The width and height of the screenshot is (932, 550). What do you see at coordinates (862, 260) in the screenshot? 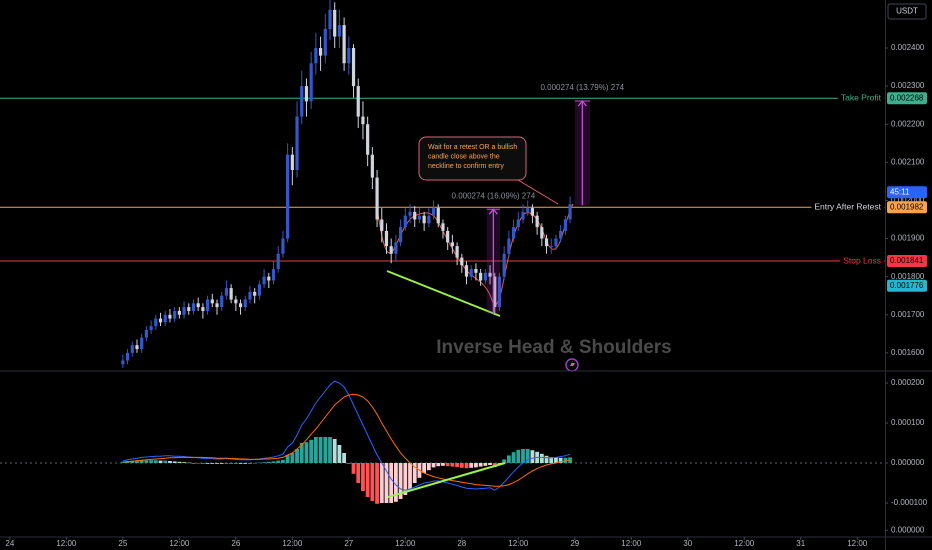
I see `level-label: Stop Loss` at bounding box center [862, 260].